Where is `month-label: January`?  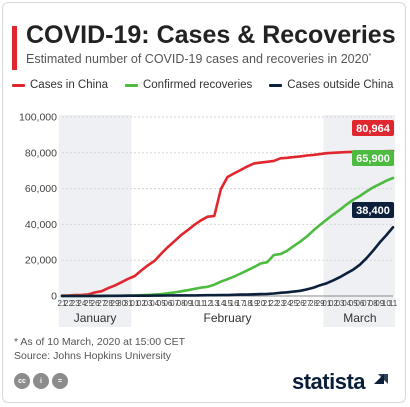 month-label: January is located at coordinates (95, 318).